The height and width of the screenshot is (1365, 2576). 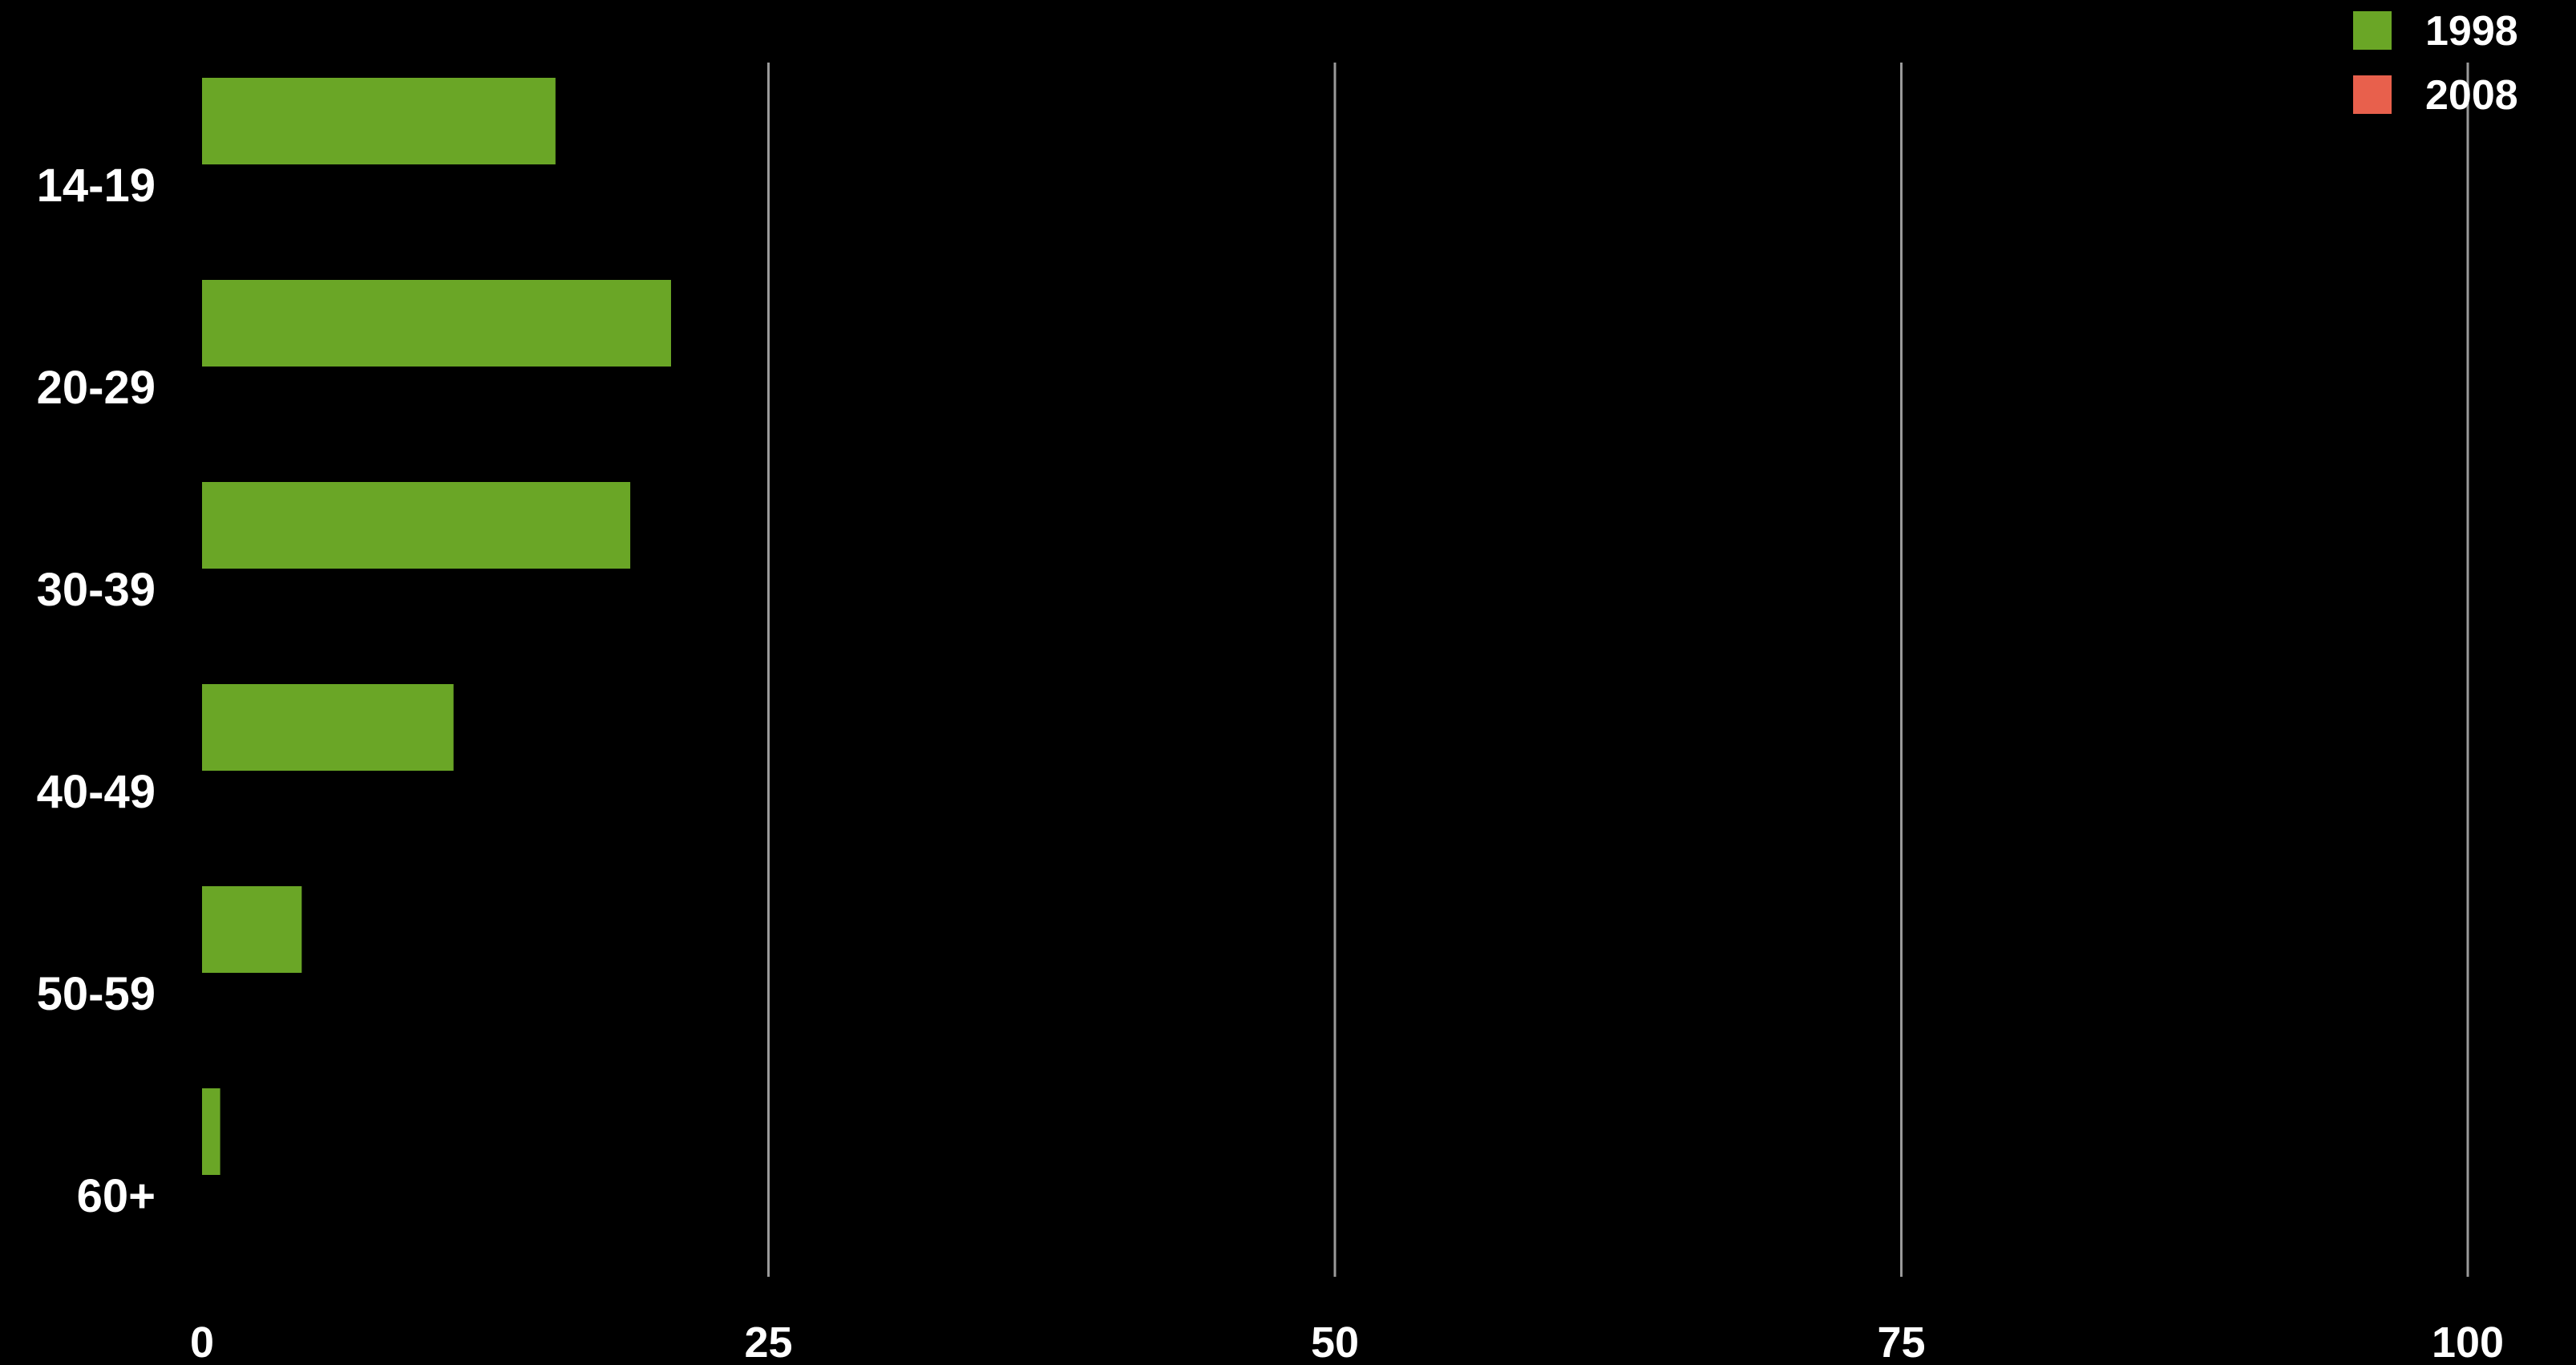 I want to click on x-tick-label: 0, so click(x=202, y=1341).